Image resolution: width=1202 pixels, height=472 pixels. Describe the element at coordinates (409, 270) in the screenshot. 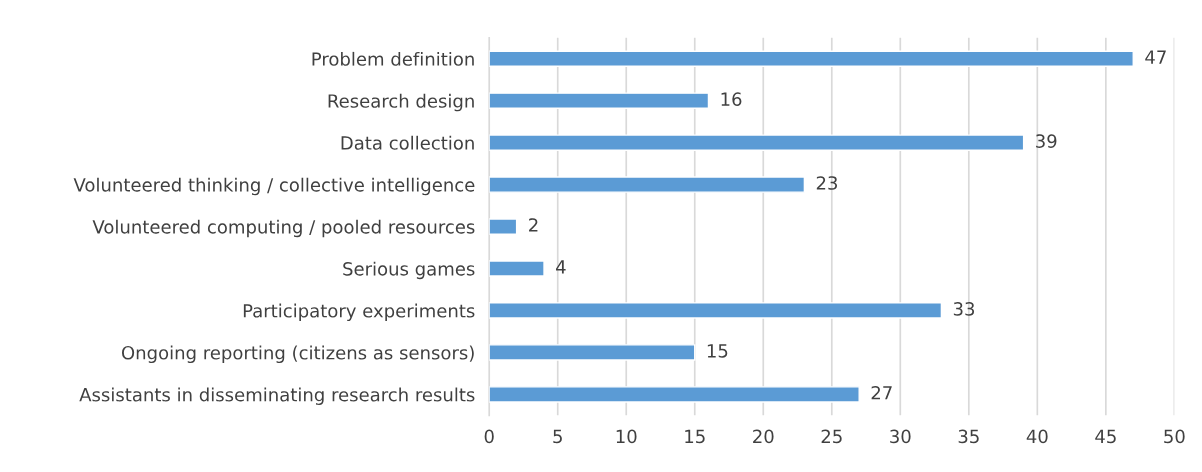

I see `y-tick-label: Serious games` at that location.